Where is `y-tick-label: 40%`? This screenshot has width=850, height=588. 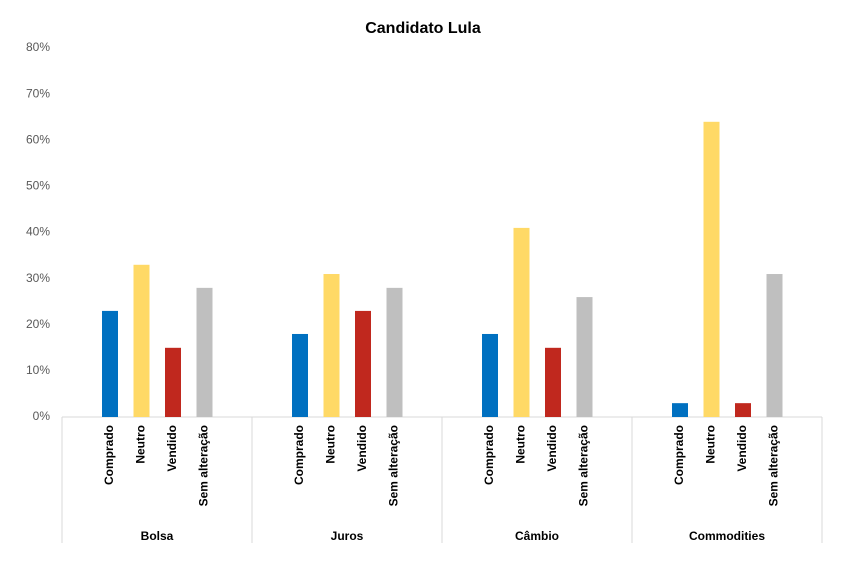 y-tick-label: 40% is located at coordinates (38, 232).